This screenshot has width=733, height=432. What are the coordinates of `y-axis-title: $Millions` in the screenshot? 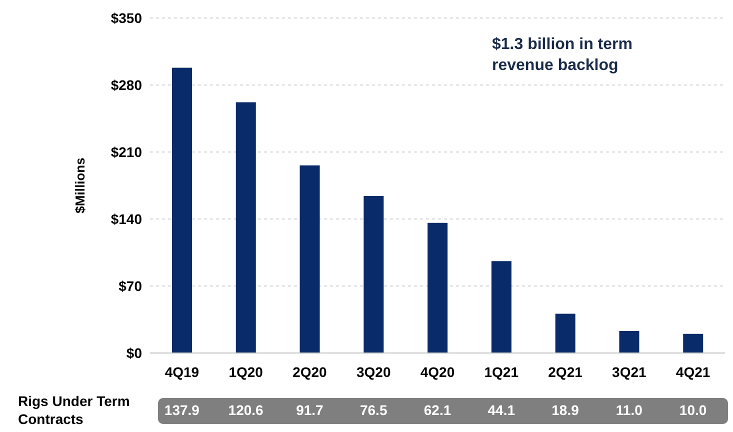 It's located at (80, 186).